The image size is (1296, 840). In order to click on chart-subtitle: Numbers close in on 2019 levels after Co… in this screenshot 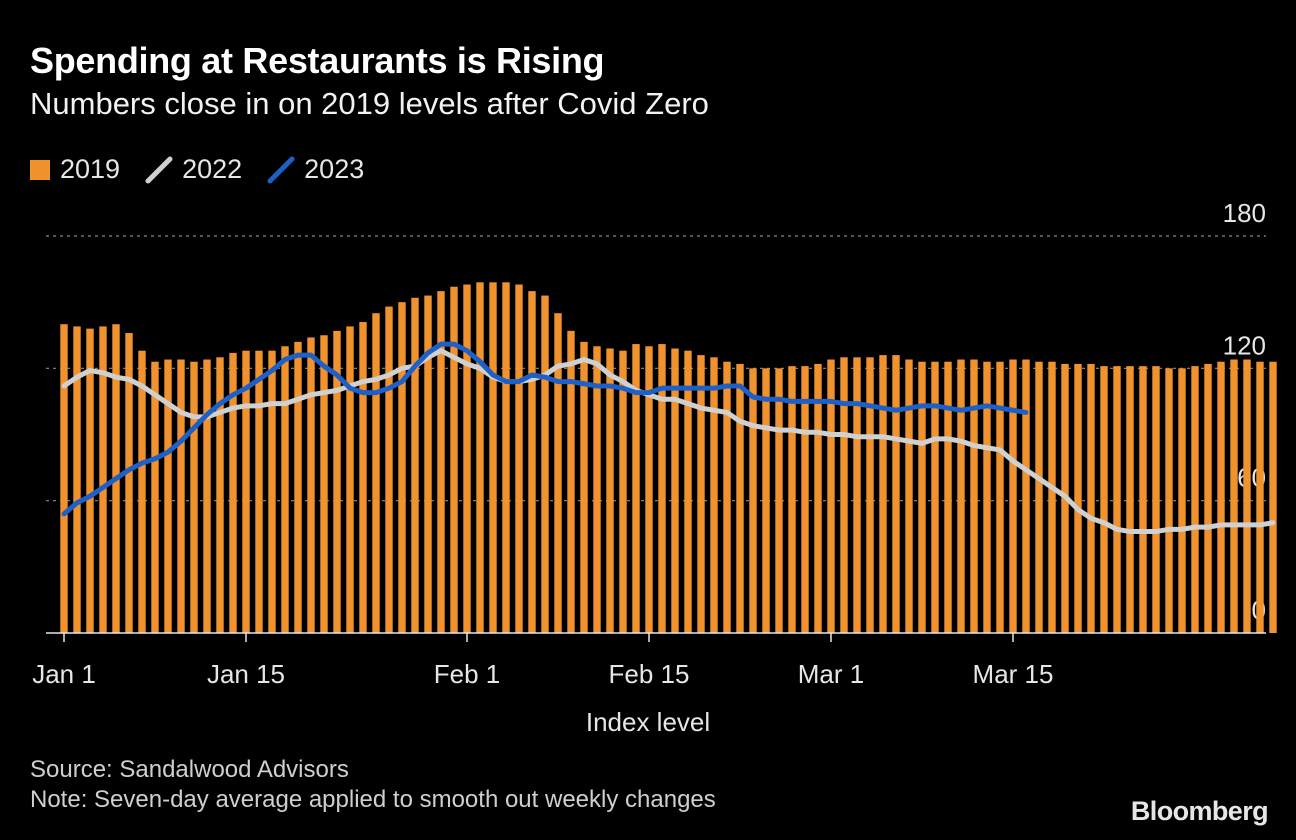, I will do `click(369, 103)`.